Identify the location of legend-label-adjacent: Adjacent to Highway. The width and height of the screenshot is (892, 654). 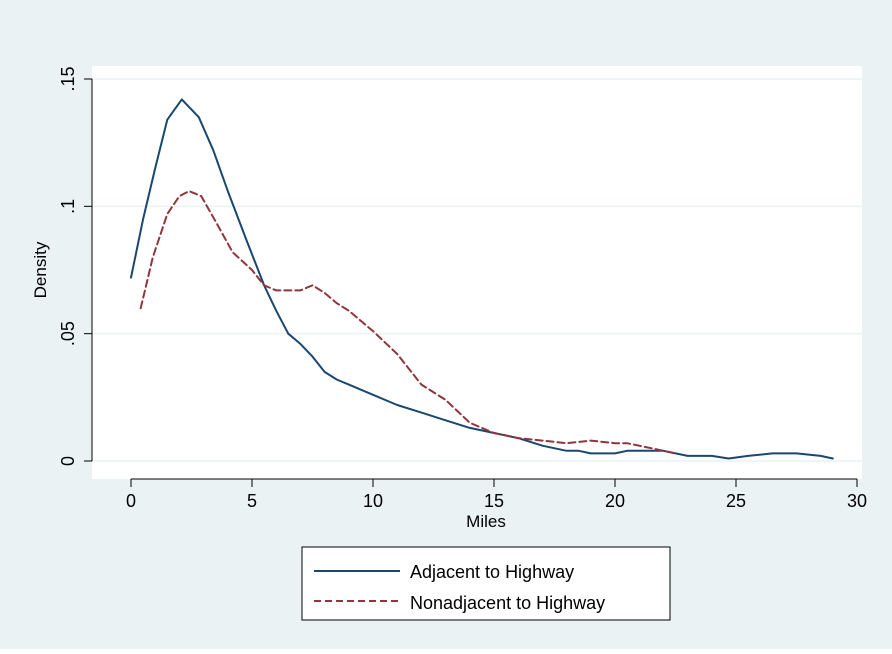
(492, 572).